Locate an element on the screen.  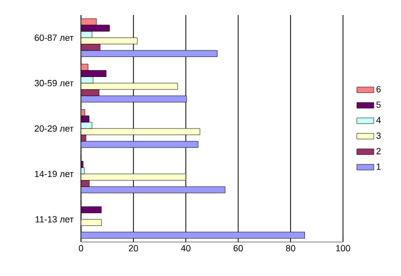
x-tick-label: 100 is located at coordinates (343, 248).